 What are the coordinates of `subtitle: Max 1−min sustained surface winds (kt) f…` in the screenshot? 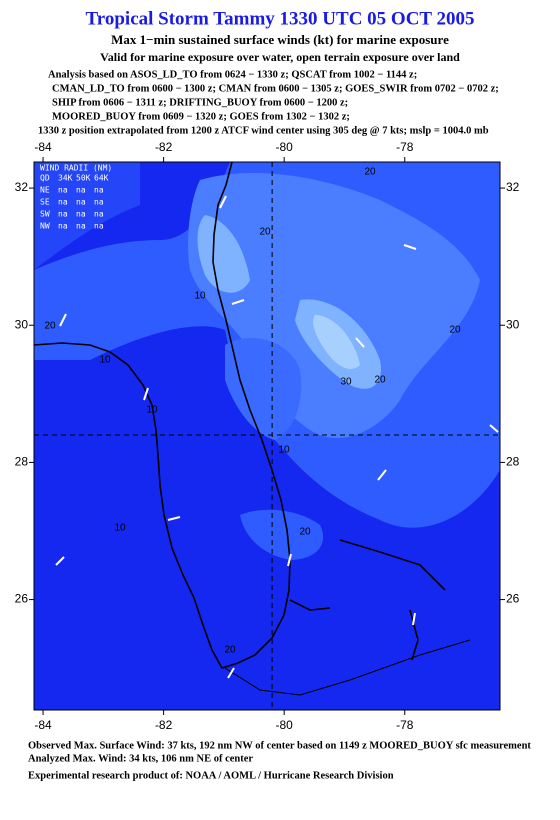 It's located at (280, 39).